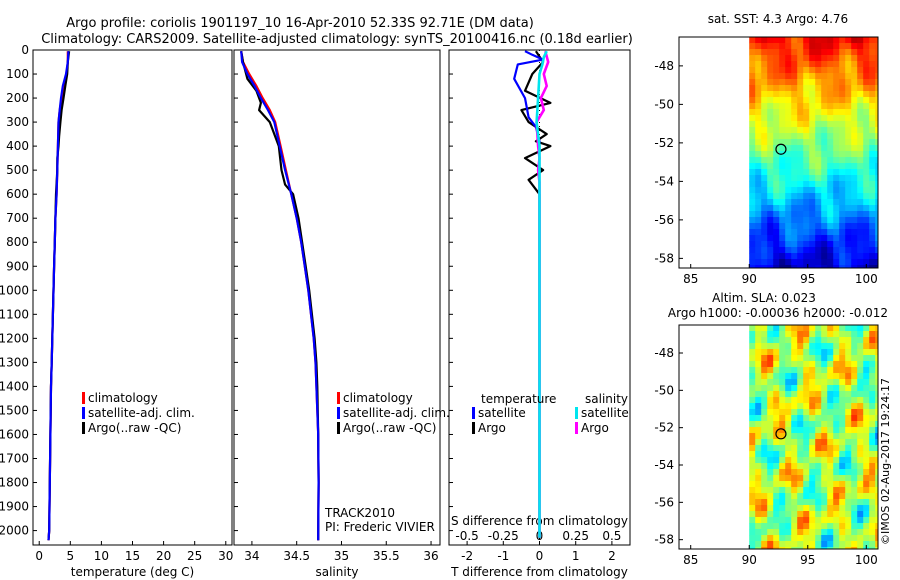 This screenshot has width=900, height=580. I want to click on x-tick-label: 90, so click(749, 560).